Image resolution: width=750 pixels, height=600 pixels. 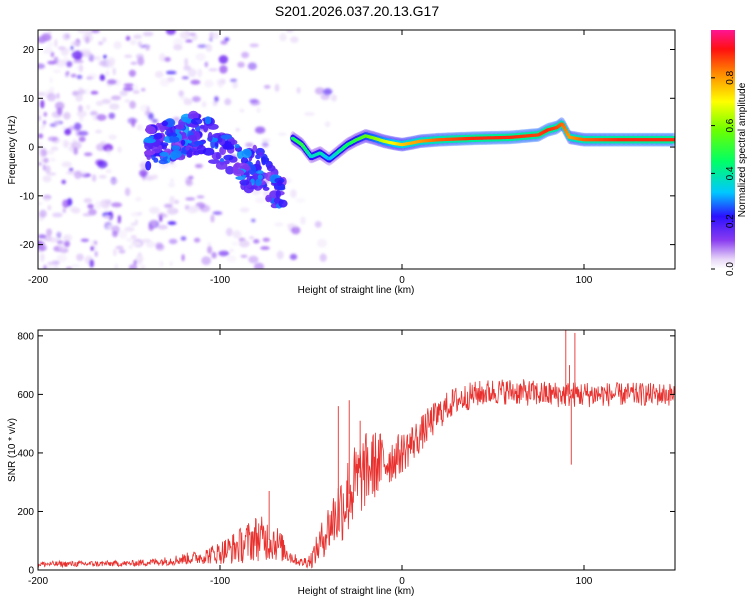 What do you see at coordinates (25, 336) in the screenshot?
I see `y-tick-label: 800` at bounding box center [25, 336].